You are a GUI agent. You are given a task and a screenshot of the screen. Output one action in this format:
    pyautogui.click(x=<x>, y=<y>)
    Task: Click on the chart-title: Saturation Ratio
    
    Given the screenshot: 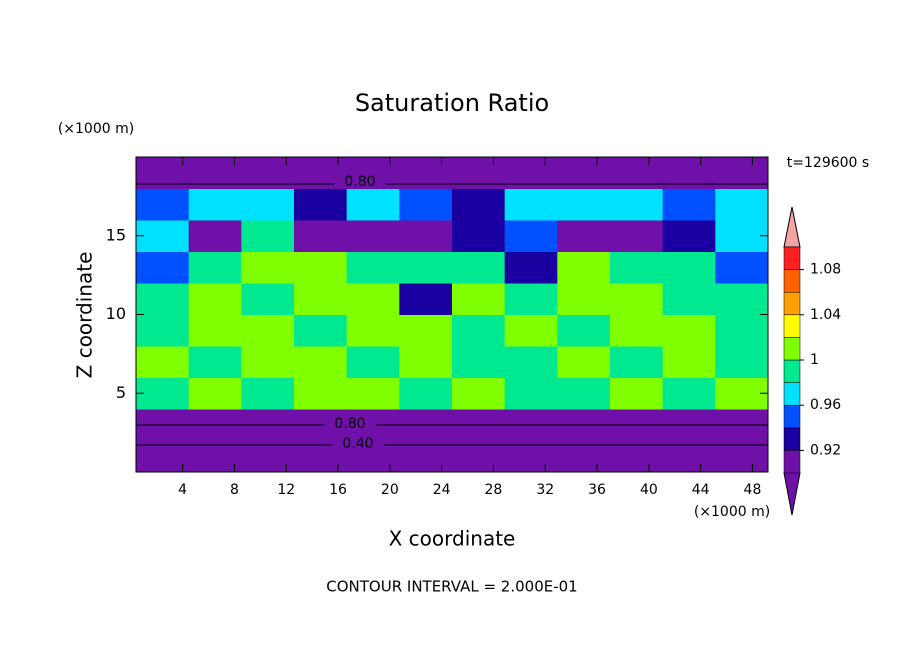 What is the action you would take?
    pyautogui.click(x=452, y=103)
    